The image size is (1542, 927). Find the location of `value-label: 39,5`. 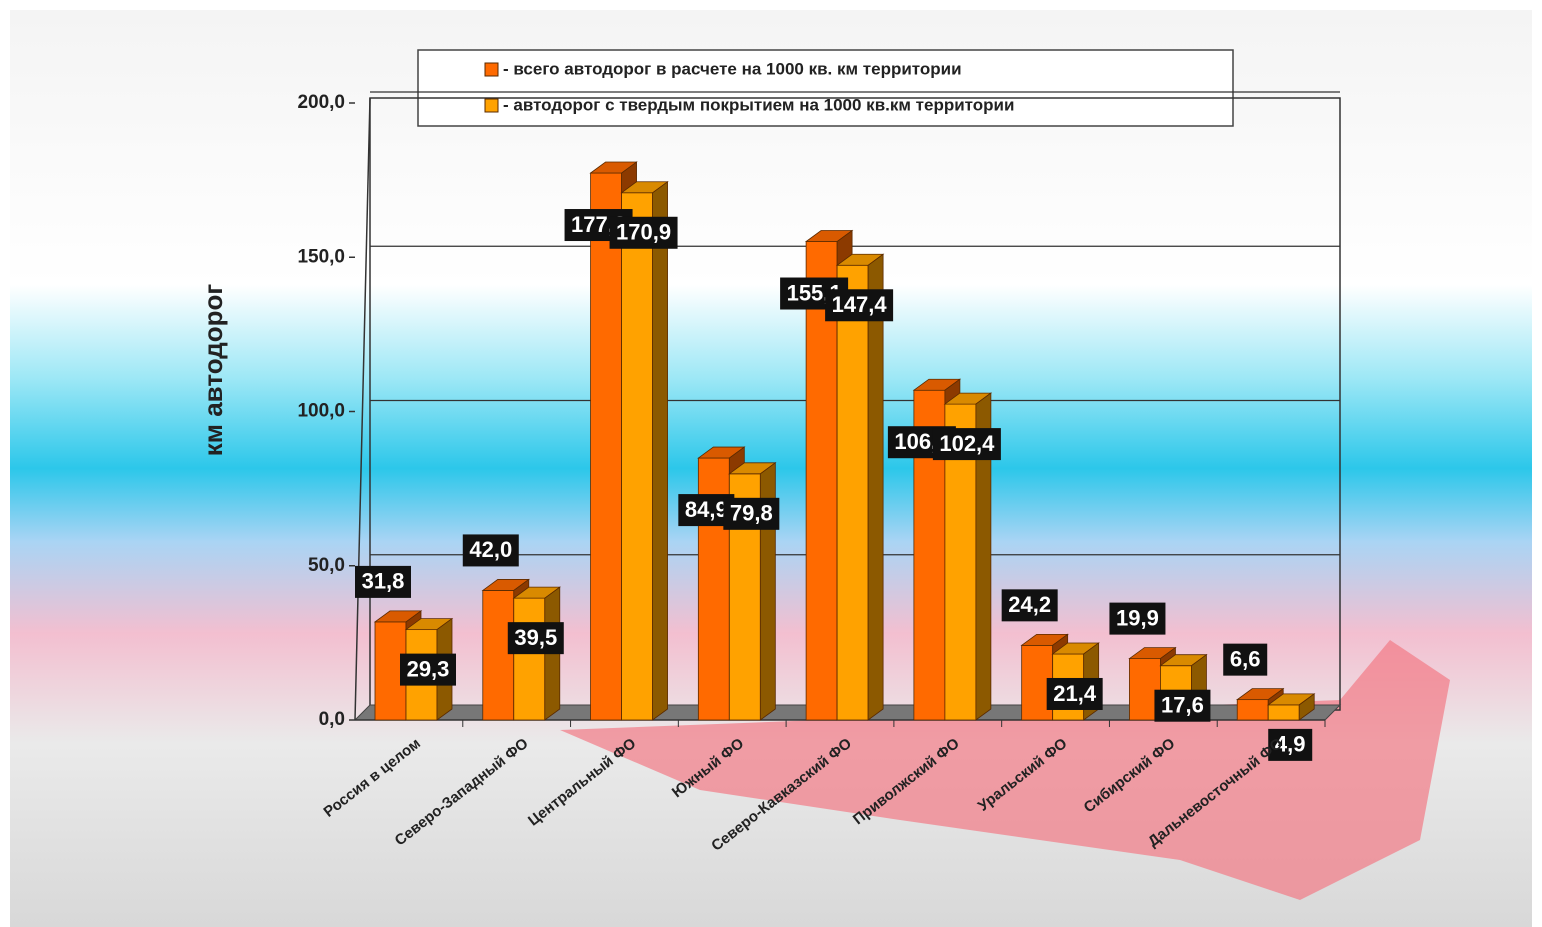

value-label: 39,5 is located at coordinates (535, 637).